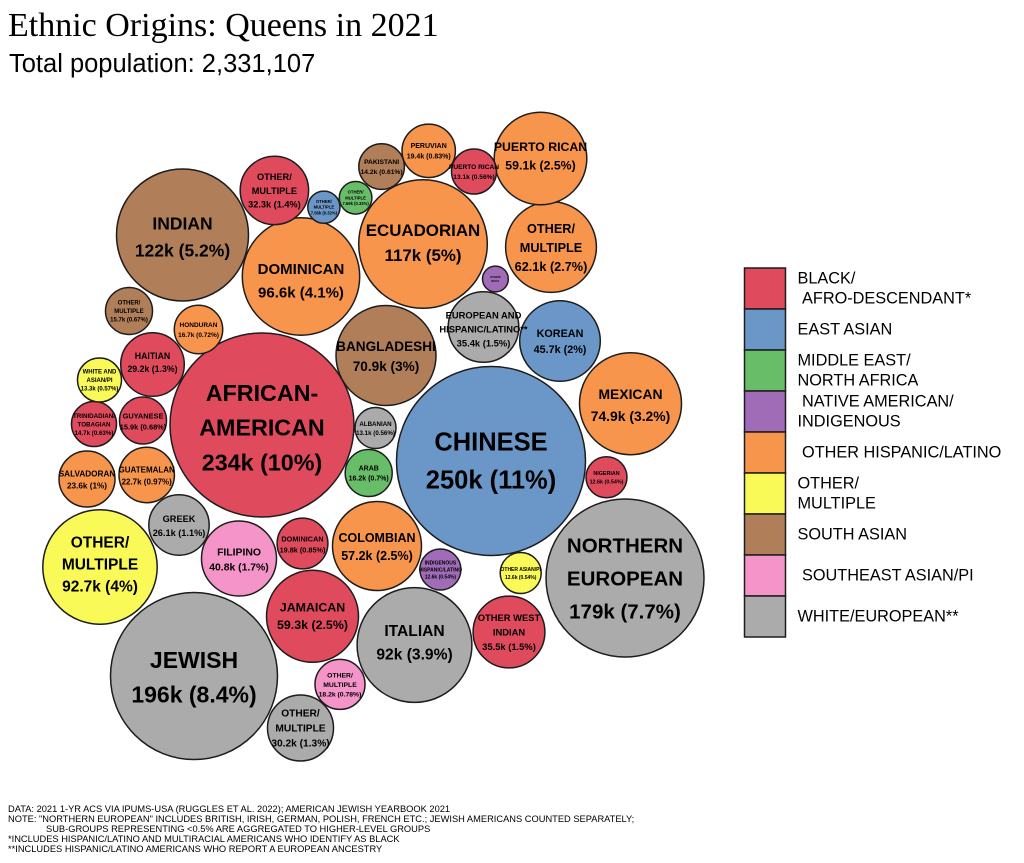 This screenshot has height=863, width=1024. I want to click on svg-text: 26.1k (1.1%), so click(179, 533).